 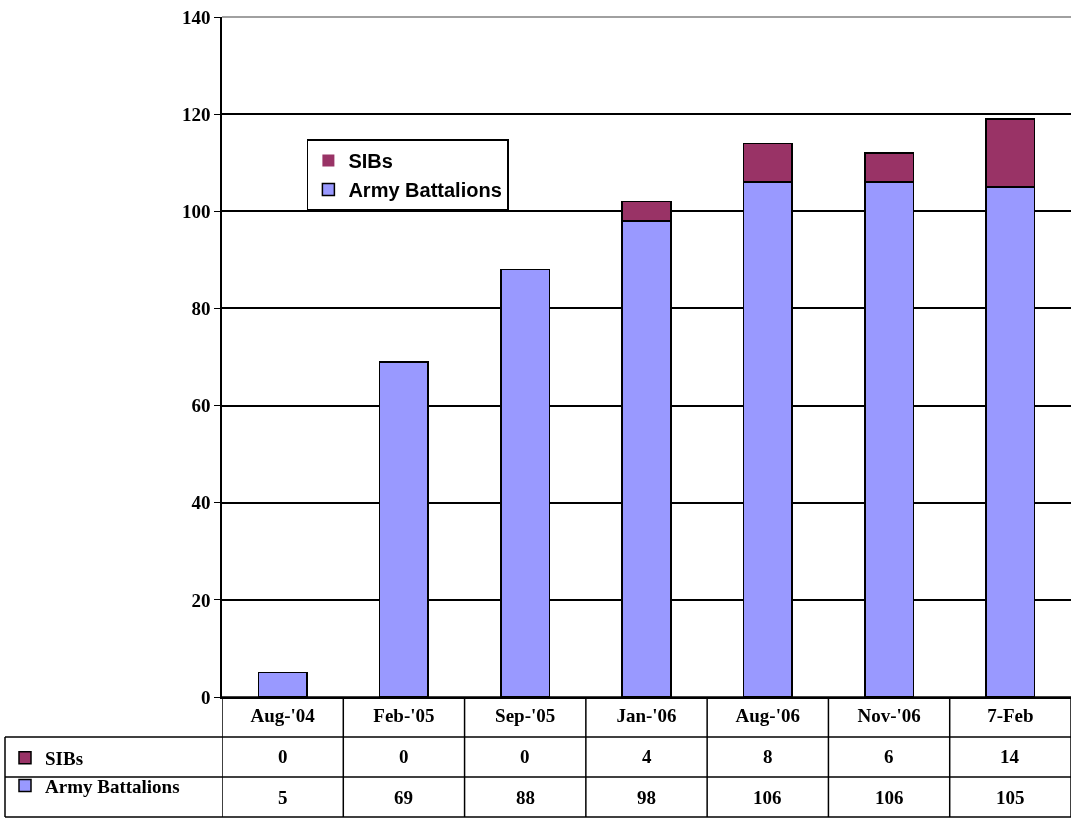 What do you see at coordinates (889, 715) in the screenshot?
I see `x-tick-label: Nov-'06` at bounding box center [889, 715].